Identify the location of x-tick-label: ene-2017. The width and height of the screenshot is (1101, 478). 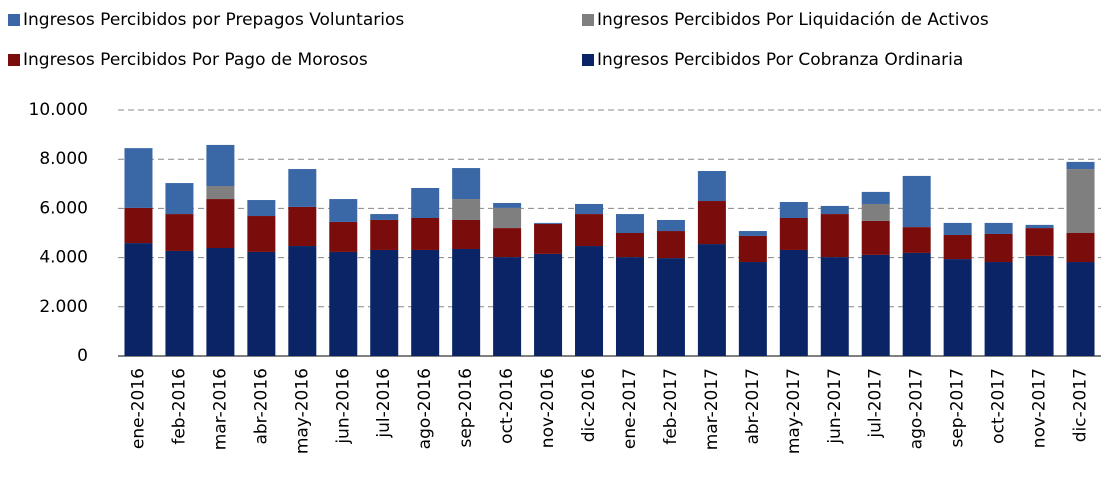
(630, 408).